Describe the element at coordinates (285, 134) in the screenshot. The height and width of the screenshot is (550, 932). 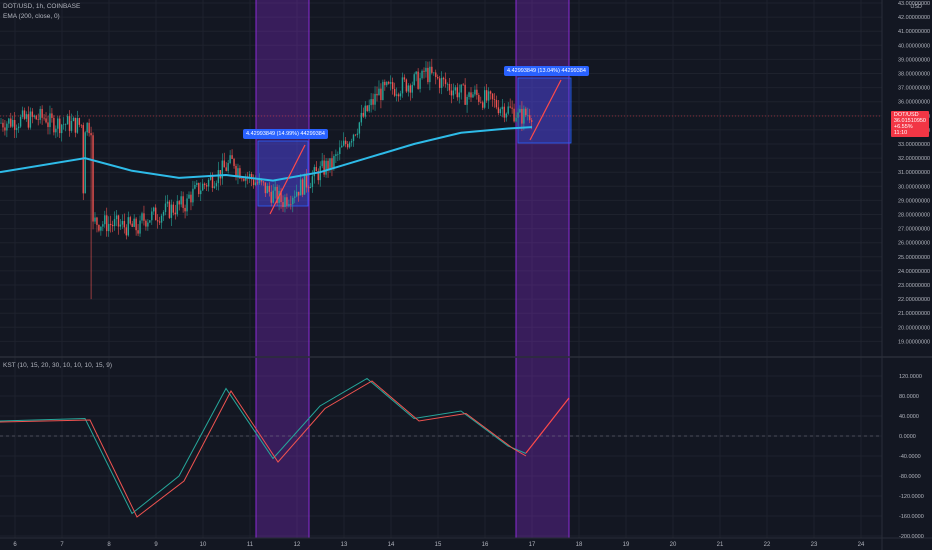
I see `measure-label-1: 4.42993849 (14.99%) 44299384` at that location.